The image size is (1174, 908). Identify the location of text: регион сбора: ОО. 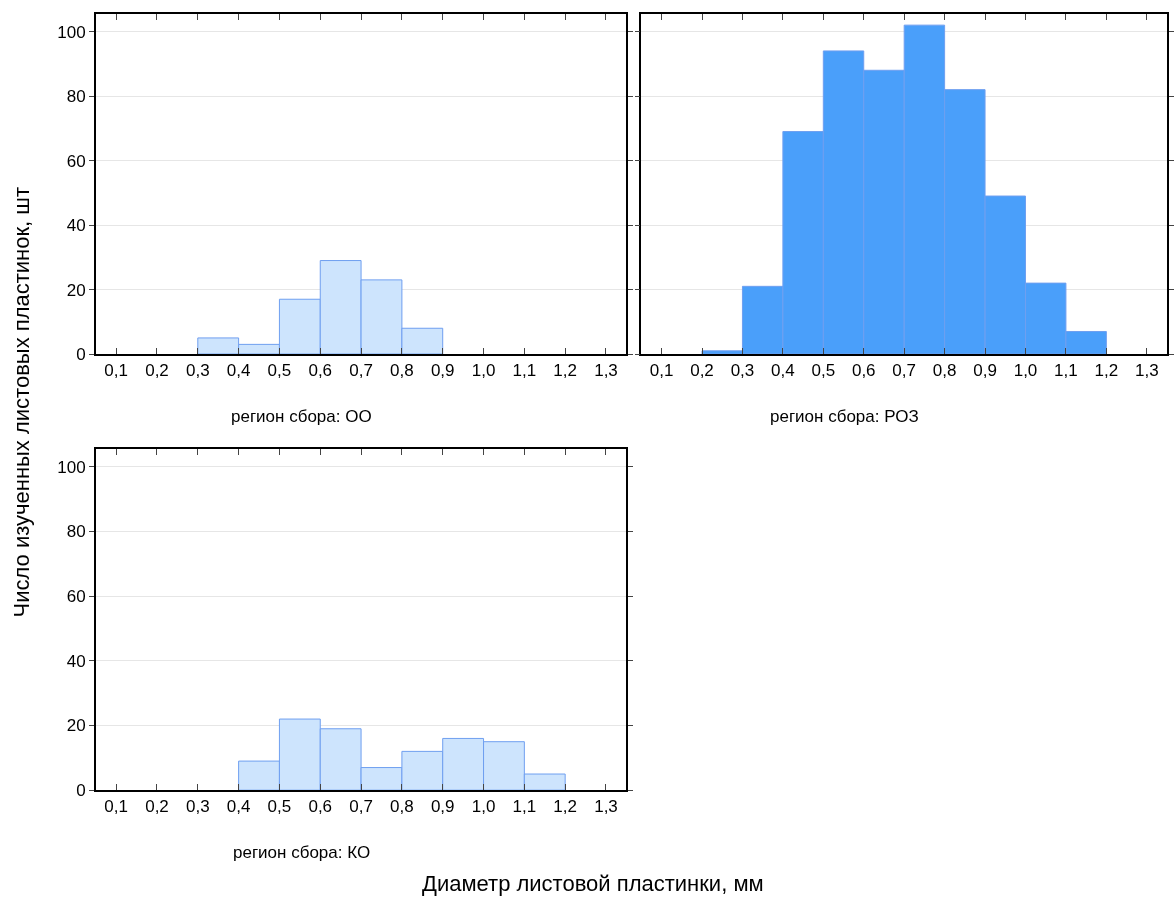
(301, 416).